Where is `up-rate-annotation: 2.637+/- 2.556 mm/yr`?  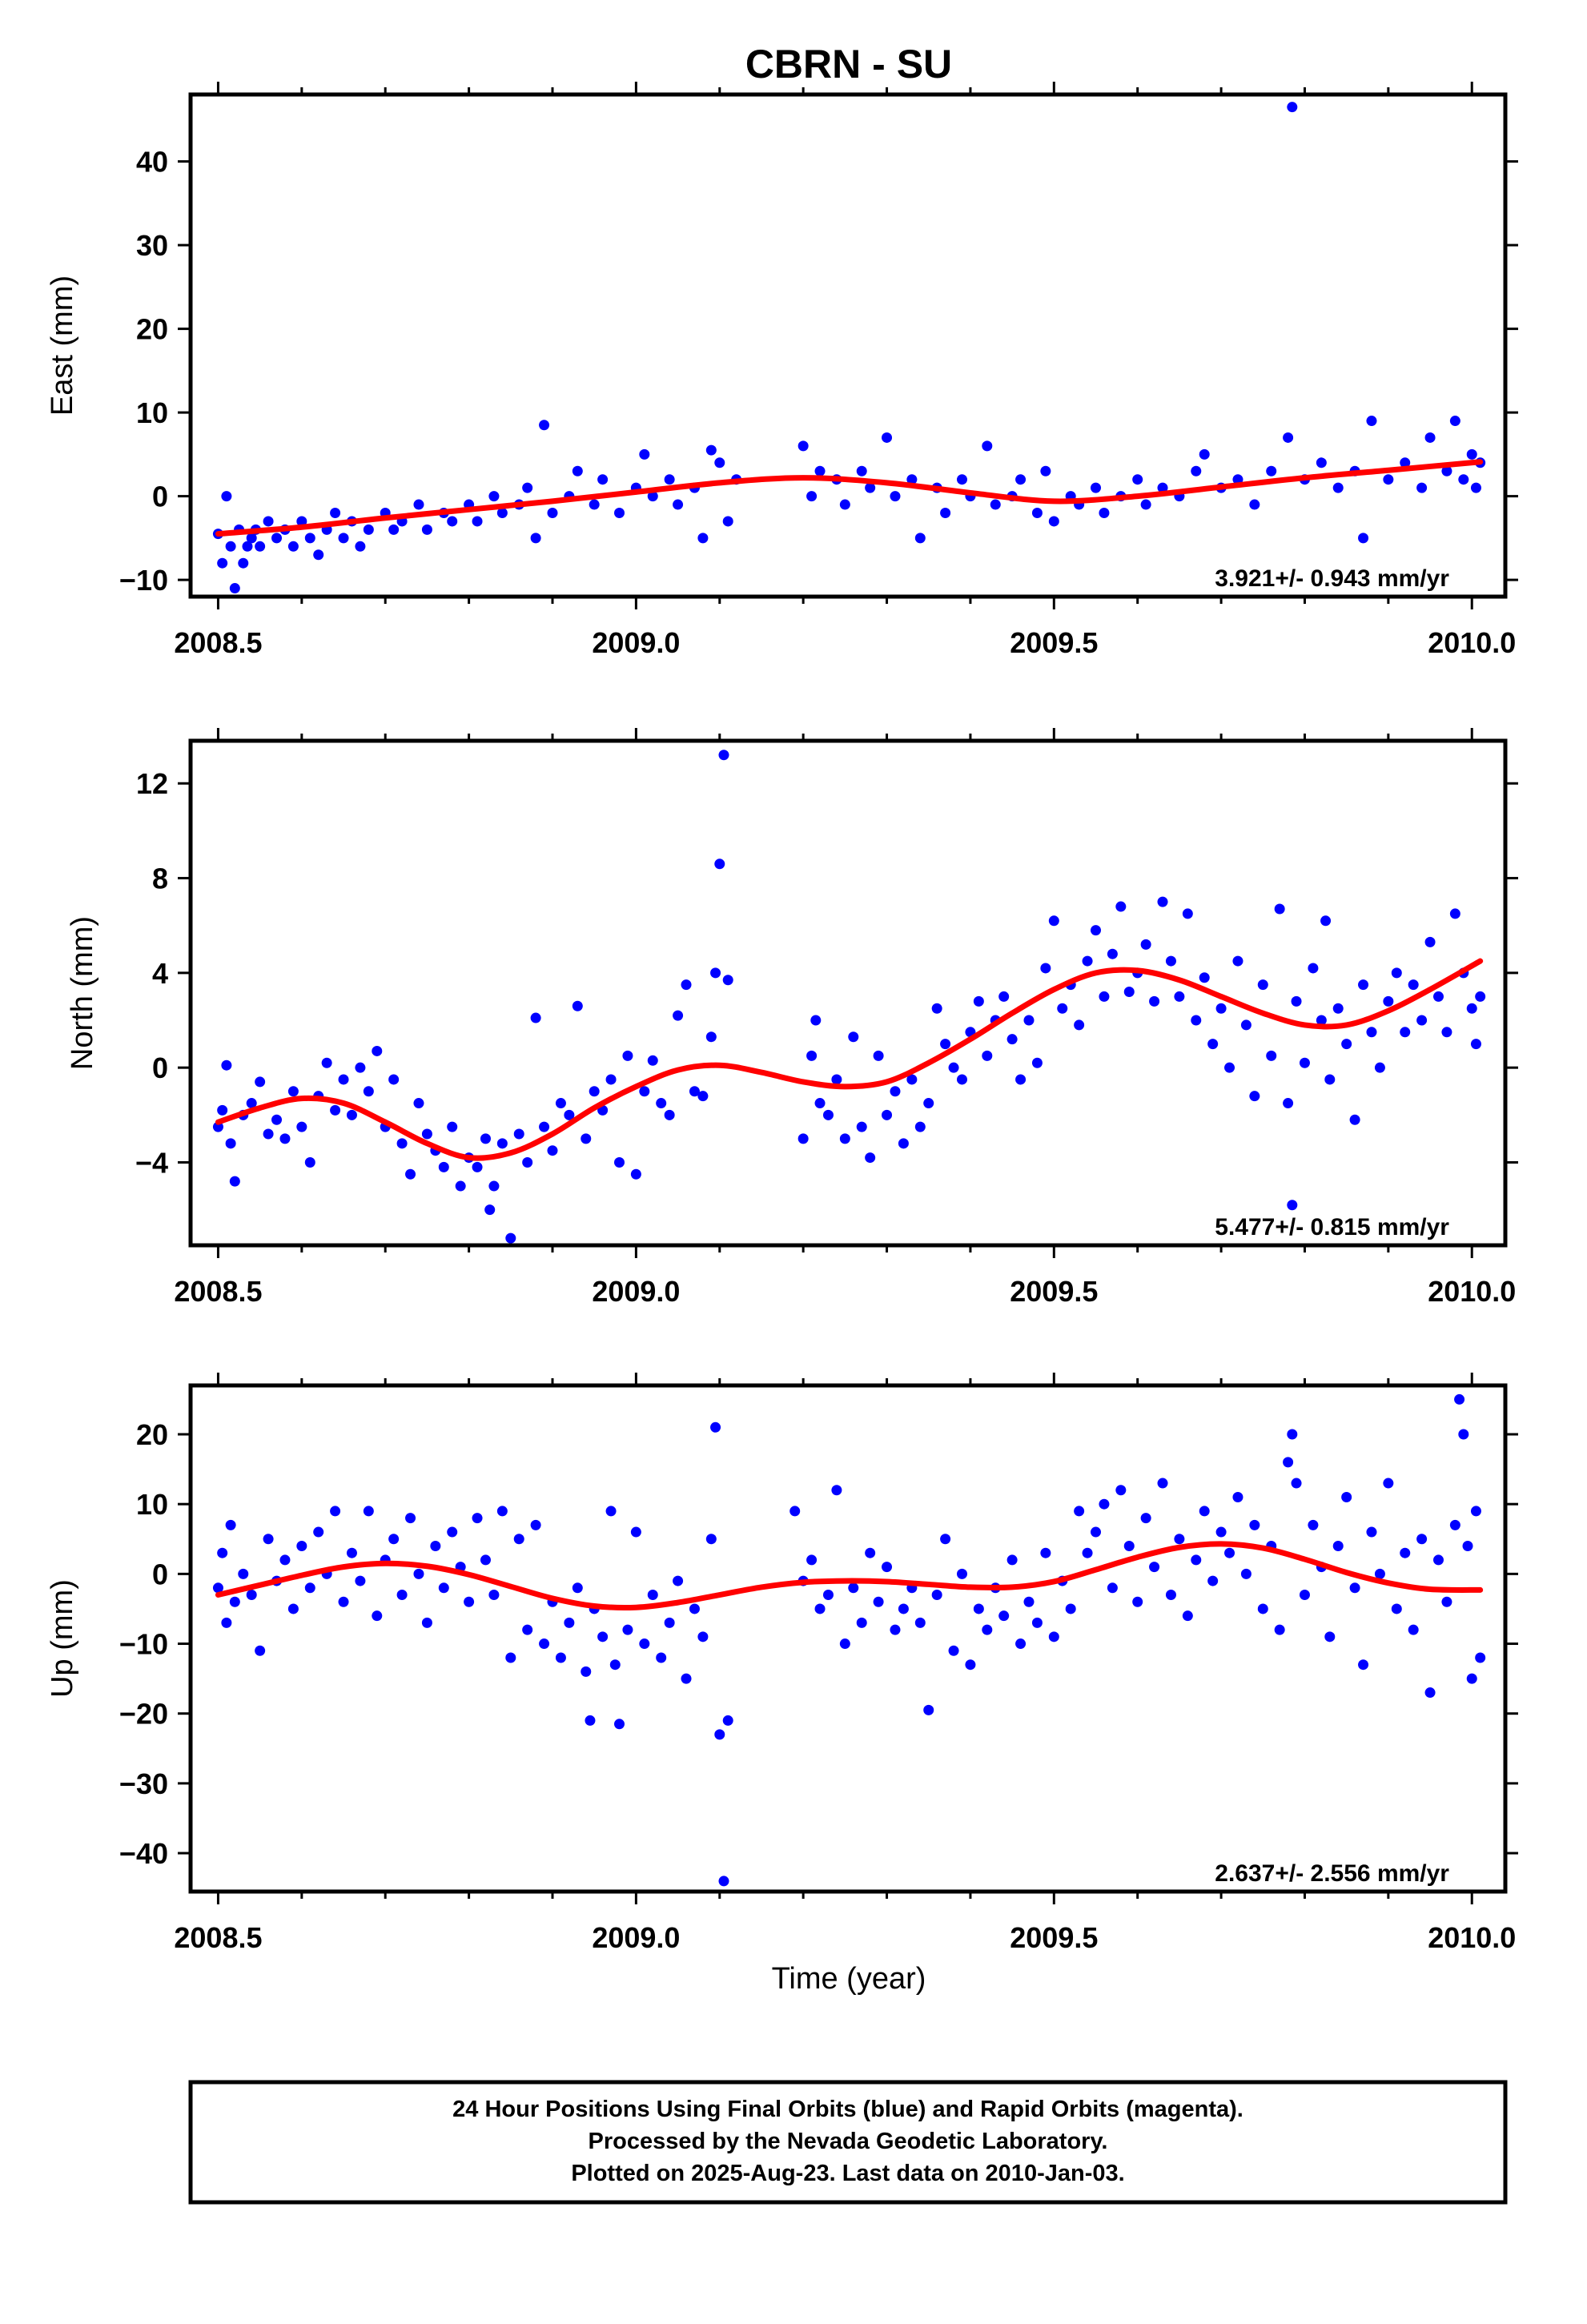
up-rate-annotation: 2.637+/- 2.556 mm/yr is located at coordinates (1332, 1873).